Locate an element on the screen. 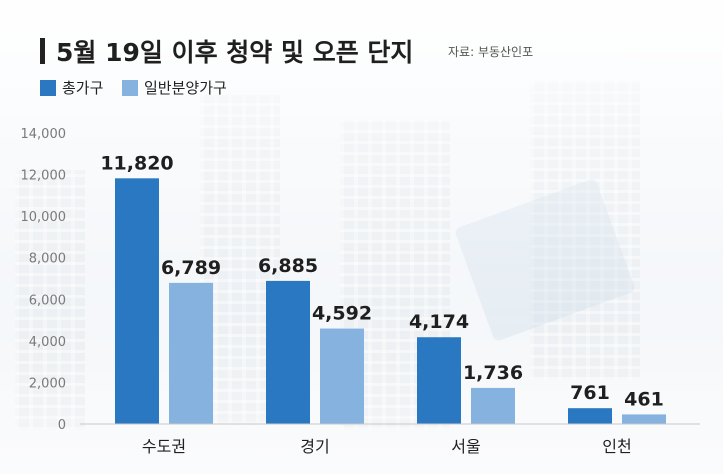 The height and width of the screenshot is (474, 723). x-category-label: 수도권 is located at coordinates (164, 446).